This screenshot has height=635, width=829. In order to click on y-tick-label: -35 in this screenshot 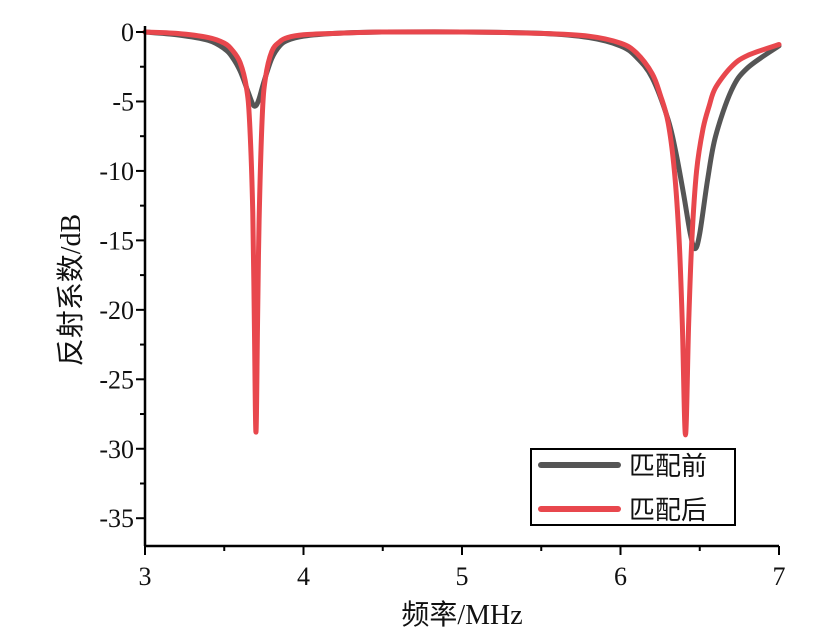, I will do `click(116, 518)`.